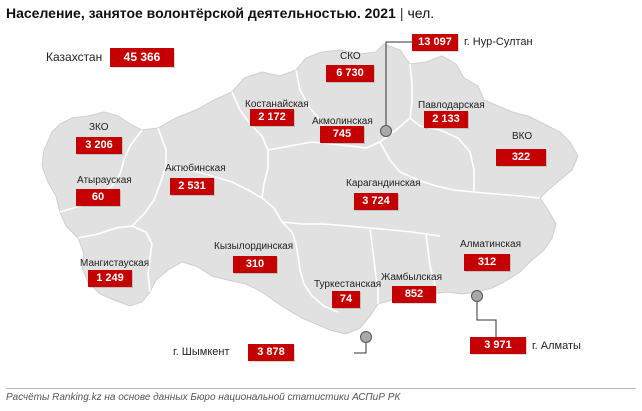 This screenshot has width=642, height=411. I want to click on title-unit: чел., so click(421, 13).